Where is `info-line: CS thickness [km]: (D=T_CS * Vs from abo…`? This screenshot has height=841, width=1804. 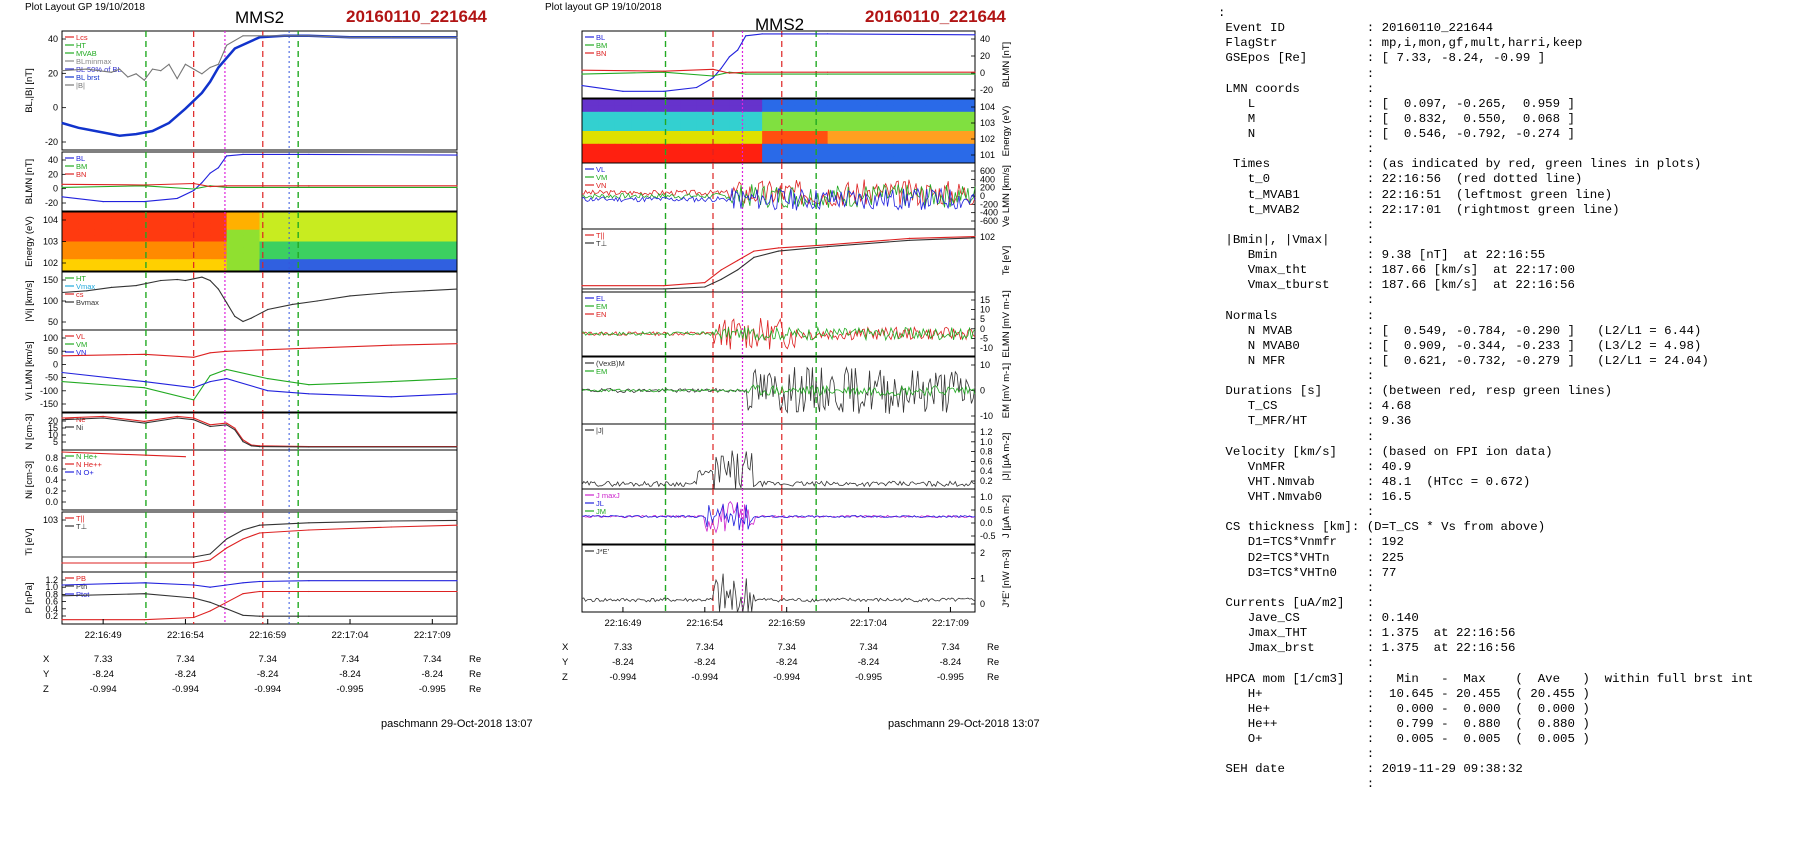
info-line: CS thickness [km]: (D=T_CS * Vs from abo… is located at coordinates (1382, 527).